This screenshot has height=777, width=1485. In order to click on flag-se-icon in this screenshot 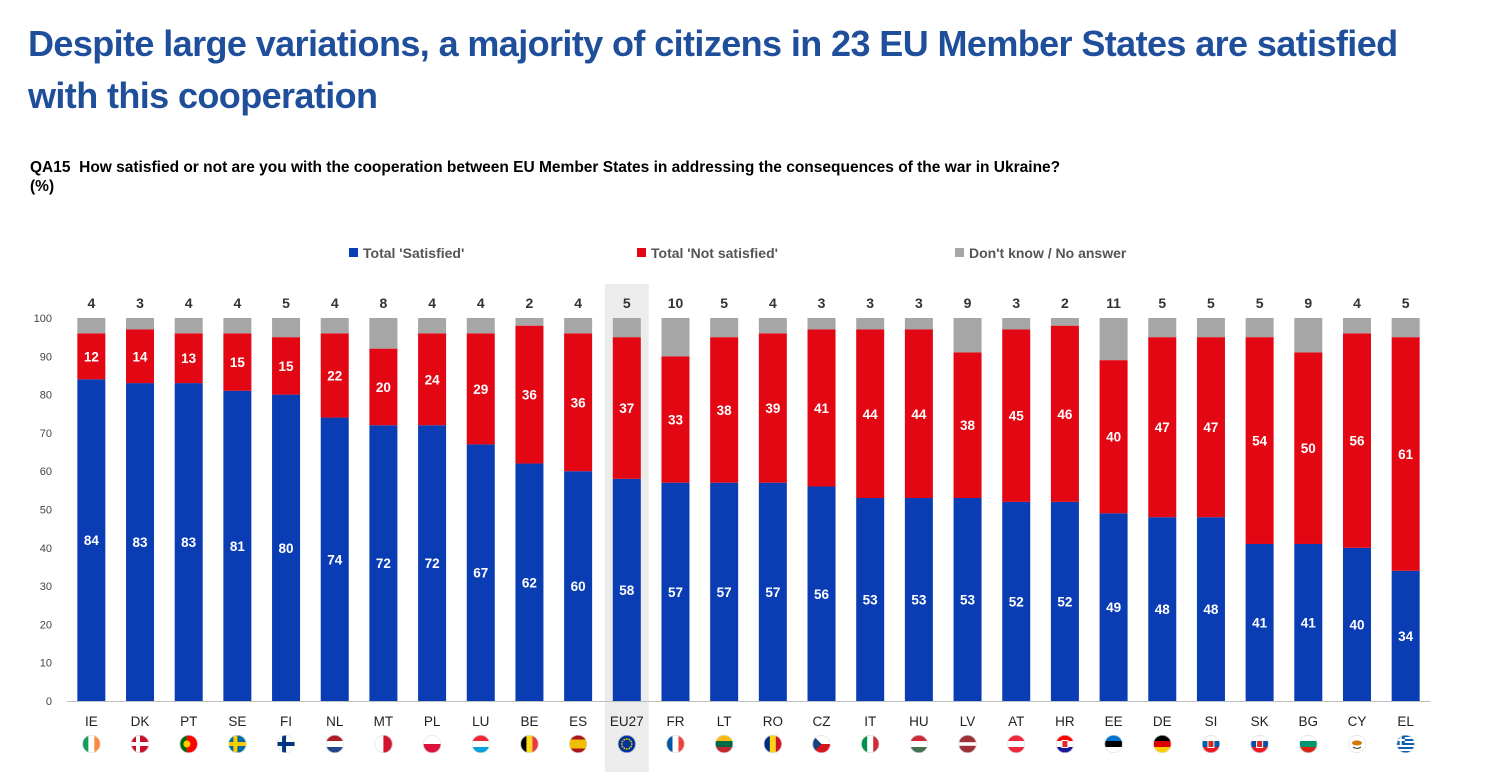, I will do `click(237, 744)`.